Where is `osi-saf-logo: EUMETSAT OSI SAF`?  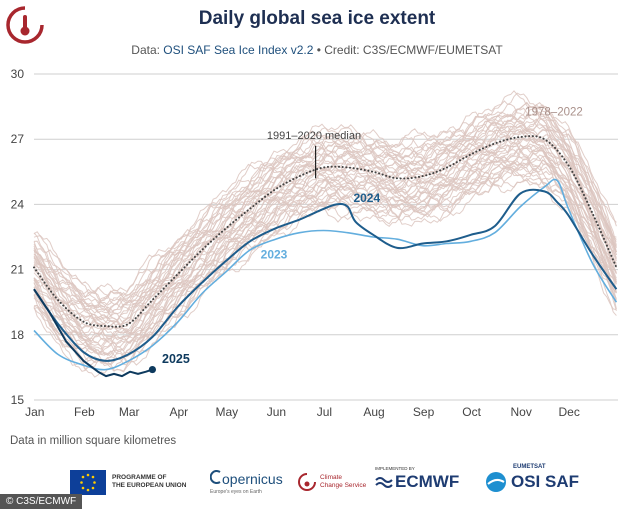
osi-saf-logo: EUMETSAT OSI SAF is located at coordinates (555, 482).